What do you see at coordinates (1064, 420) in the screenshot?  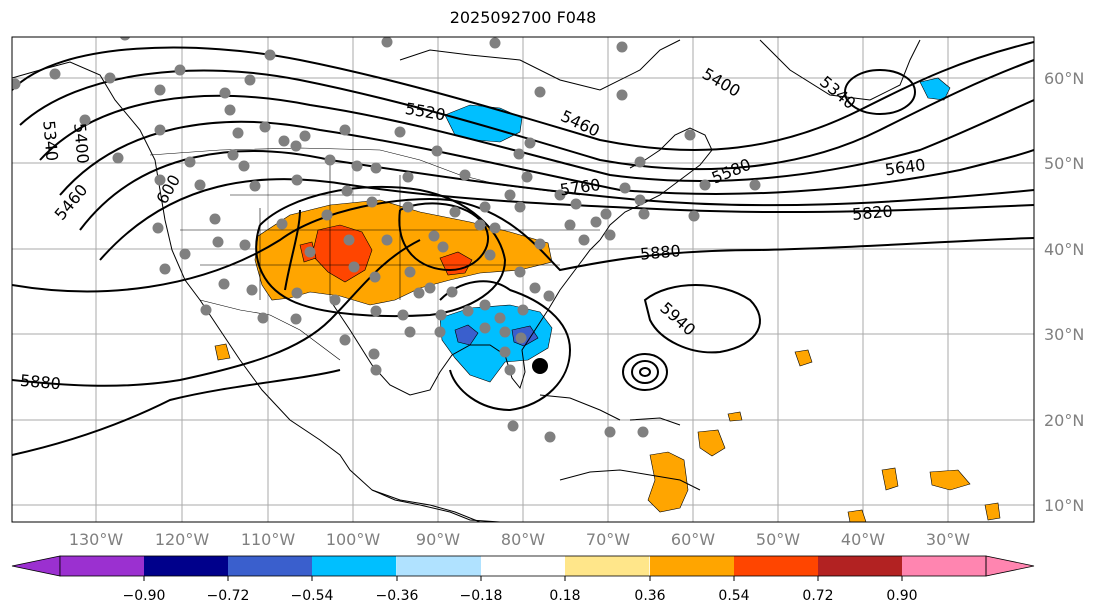 I see `lat-label: 20°N` at bounding box center [1064, 420].